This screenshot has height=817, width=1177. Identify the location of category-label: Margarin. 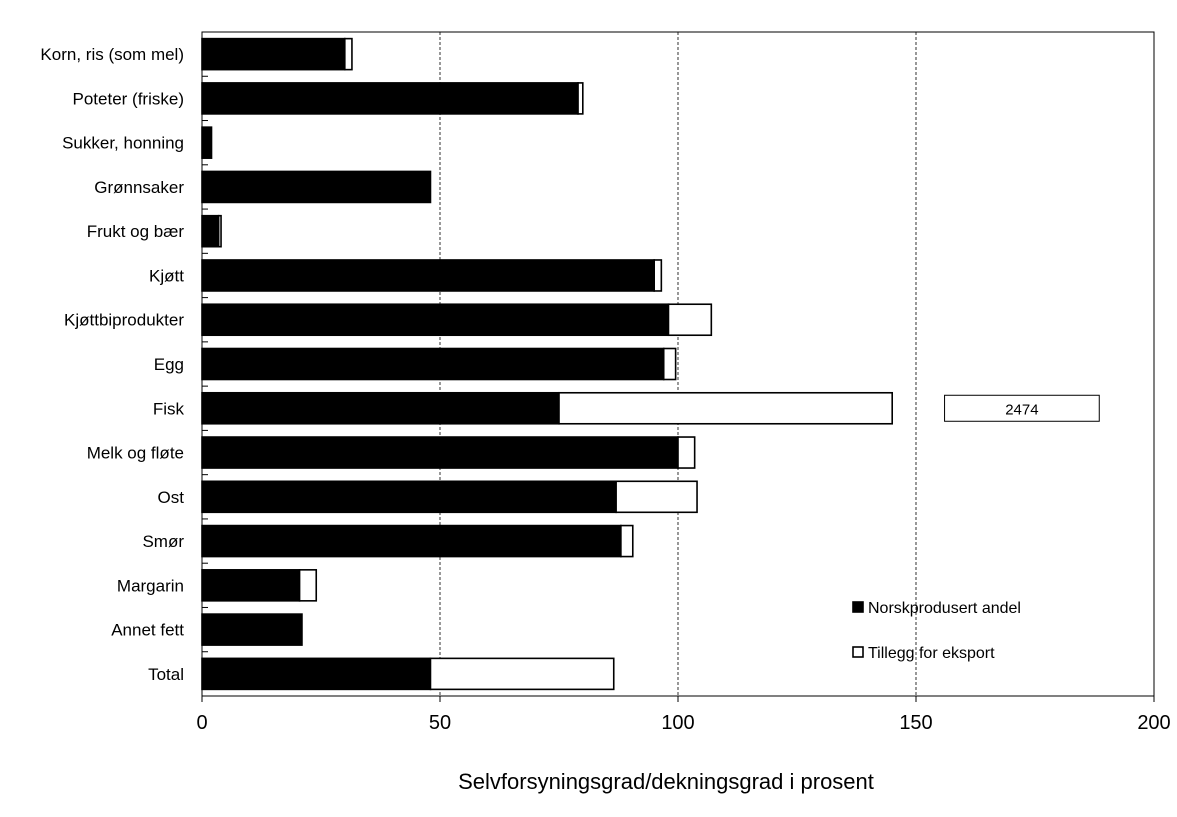
(150, 585).